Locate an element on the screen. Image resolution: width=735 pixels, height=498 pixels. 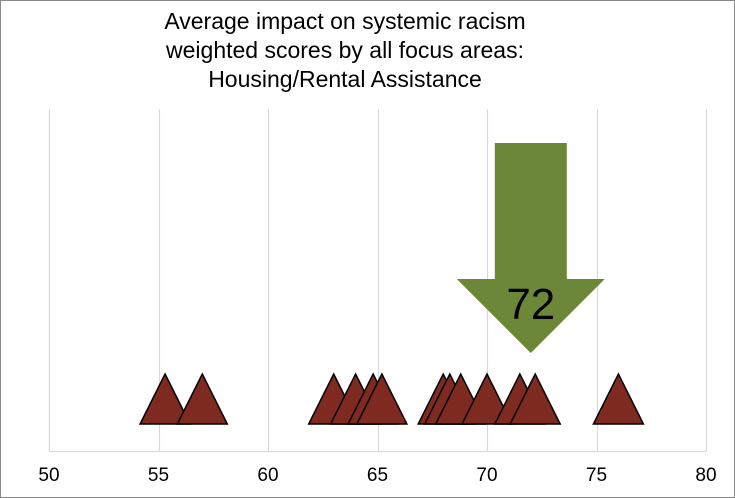
average-arrow-group: 72 is located at coordinates (530, 248).